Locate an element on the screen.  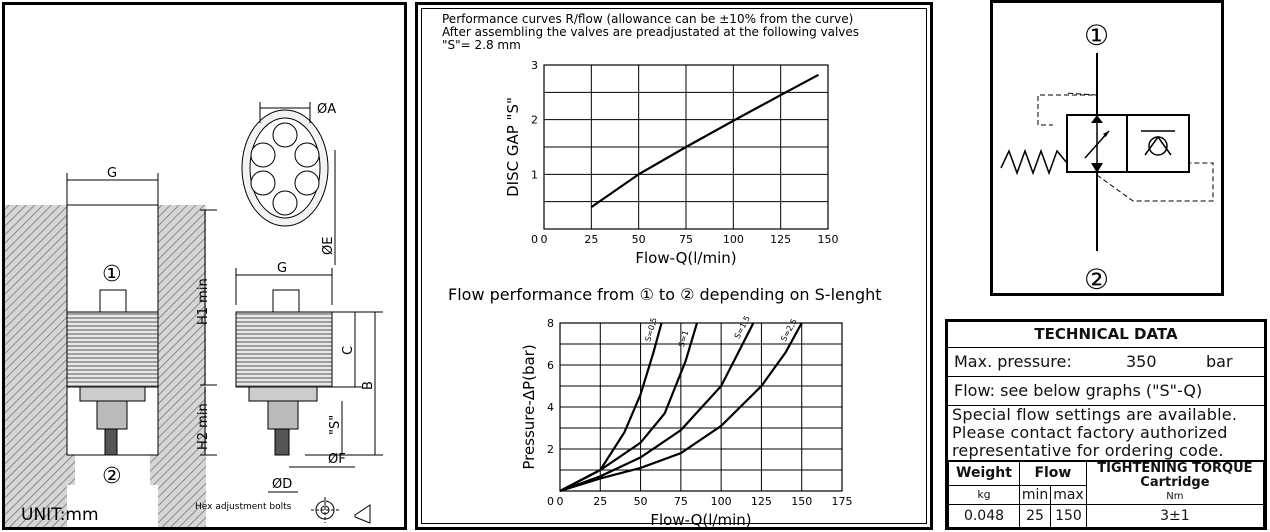
x-tick-label: 175 is located at coordinates (842, 501).